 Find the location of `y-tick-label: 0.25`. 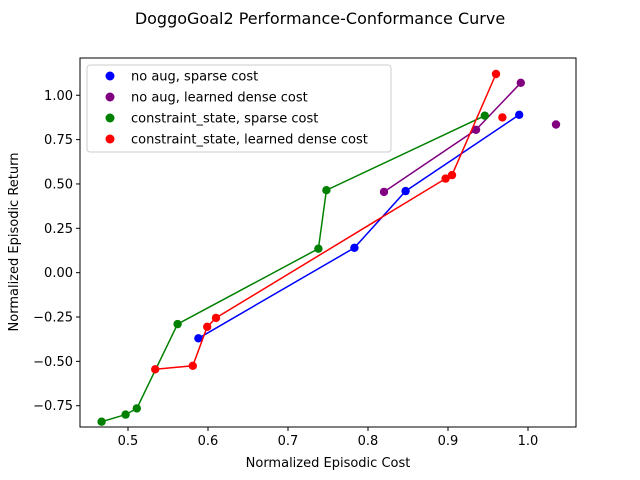

y-tick-label: 0.25 is located at coordinates (58, 229).